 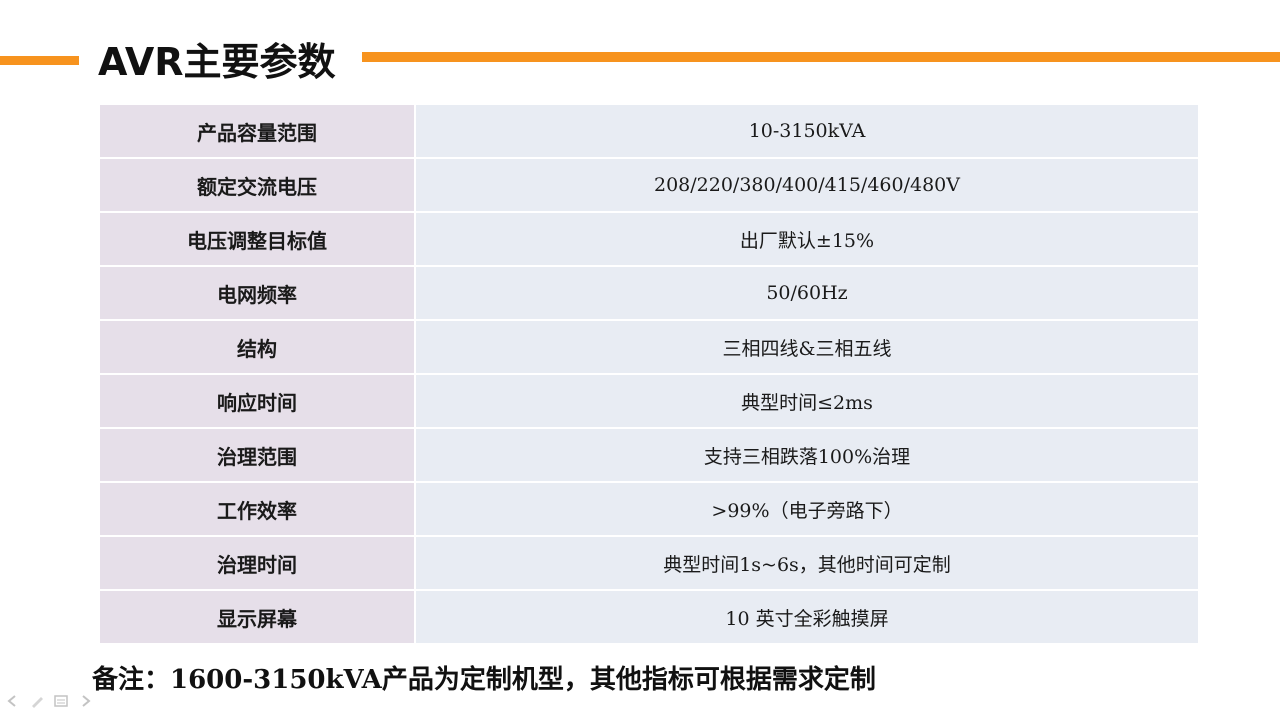 I want to click on row-value: 10 英寸全彩触摸屏, so click(x=807, y=617).